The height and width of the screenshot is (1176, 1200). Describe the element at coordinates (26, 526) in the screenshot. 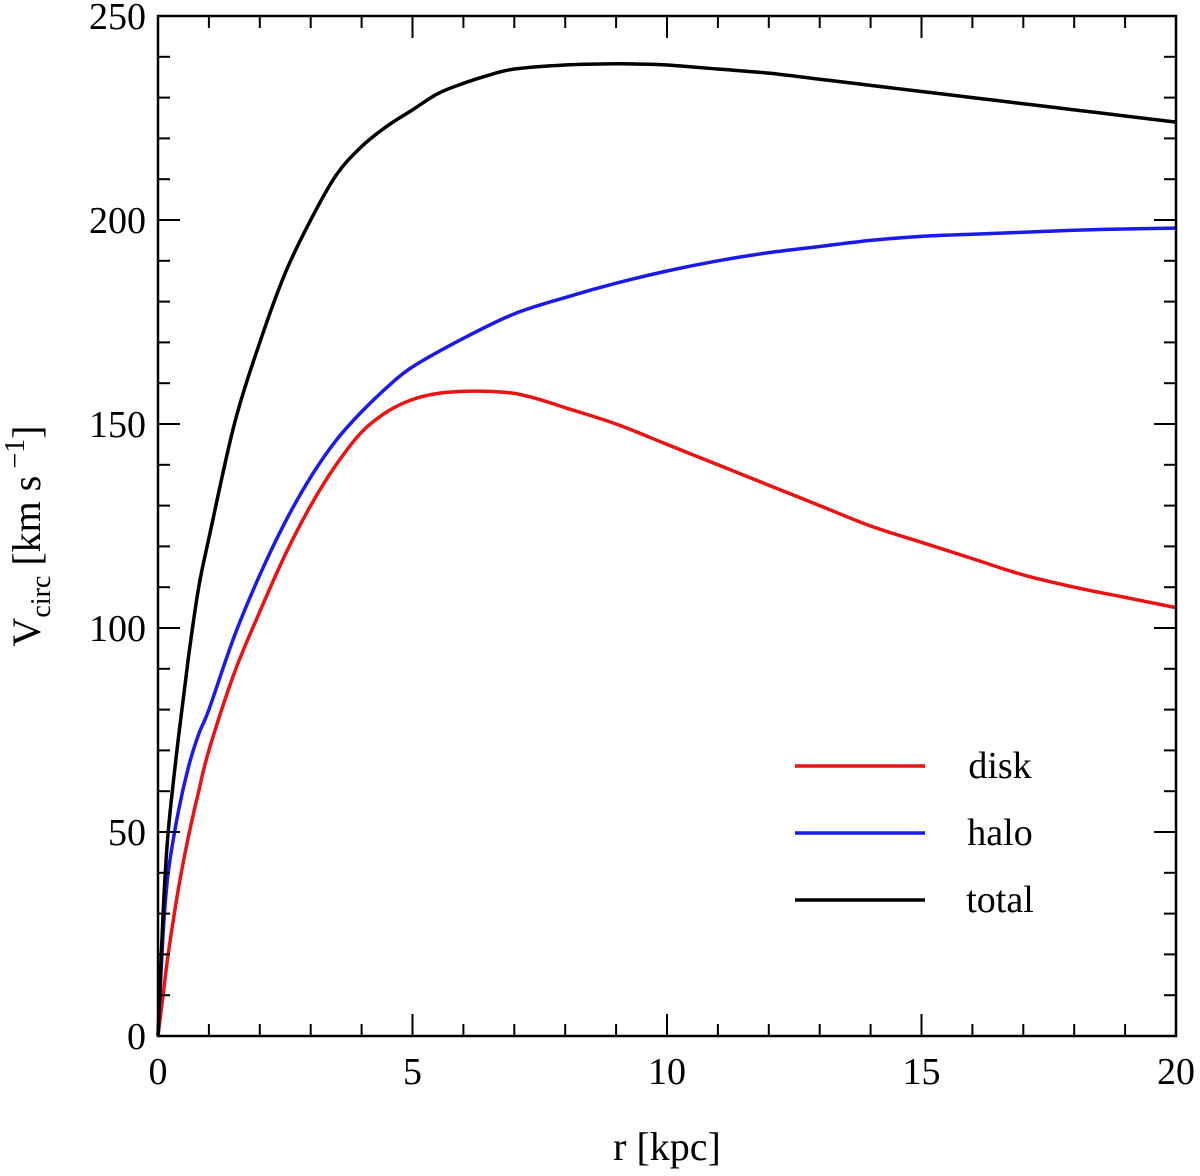

I see `y-axis-label-units-prefix: [km s` at that location.